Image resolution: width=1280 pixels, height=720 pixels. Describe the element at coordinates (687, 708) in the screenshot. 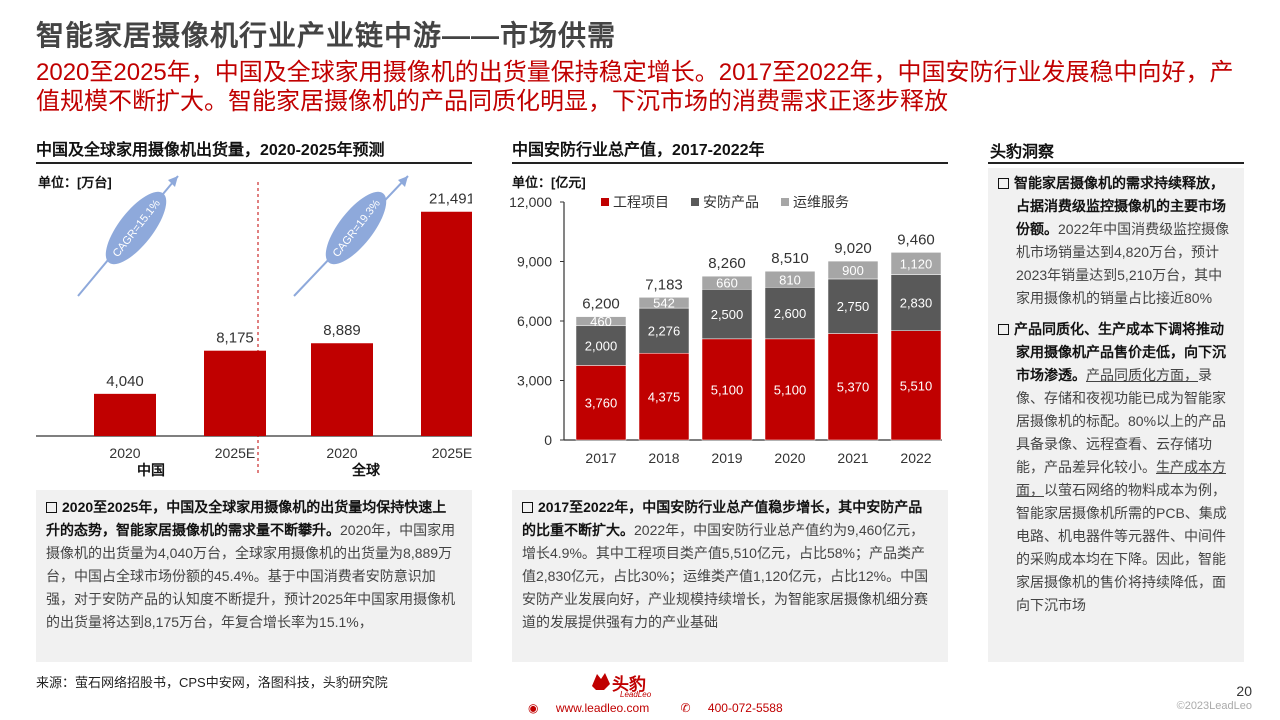

I see `phone-icon: ✆` at that location.